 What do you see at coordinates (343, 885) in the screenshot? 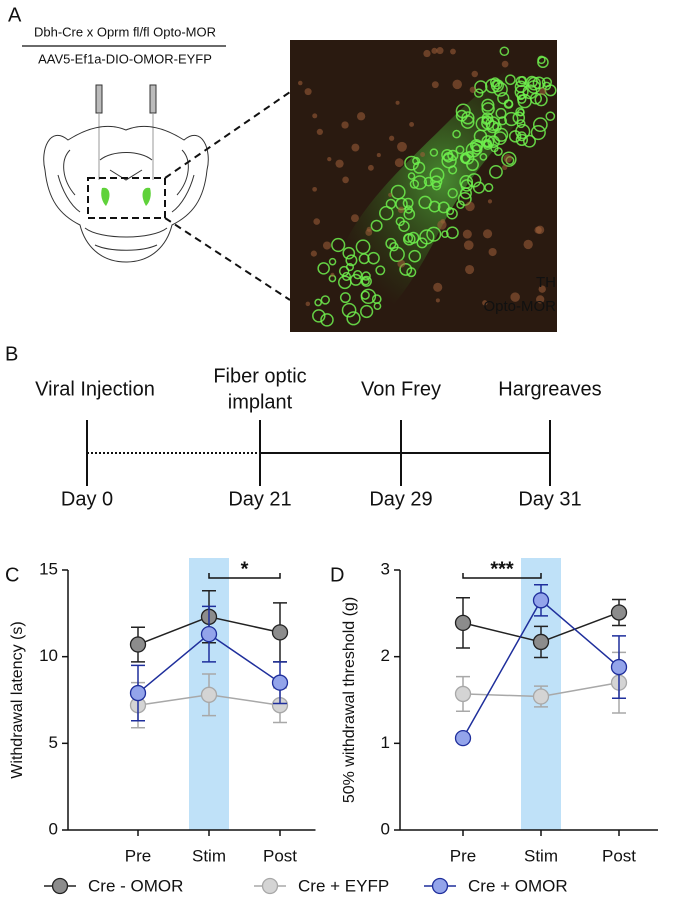
I see `legend-label: Cre + EYFP` at bounding box center [343, 885].